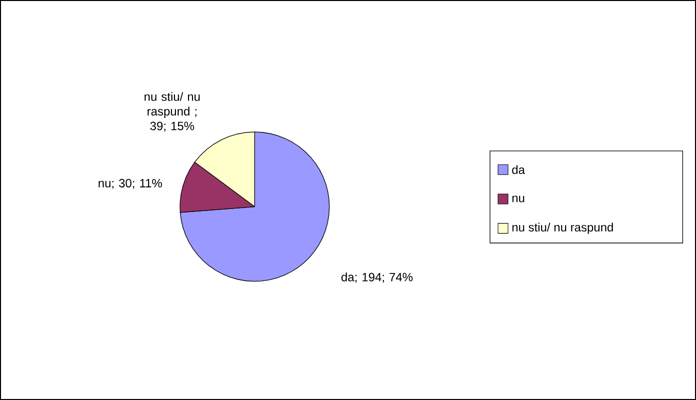 Image resolution: width=696 pixels, height=400 pixels. I want to click on data-label: nu; 30; 11%, so click(130, 183).